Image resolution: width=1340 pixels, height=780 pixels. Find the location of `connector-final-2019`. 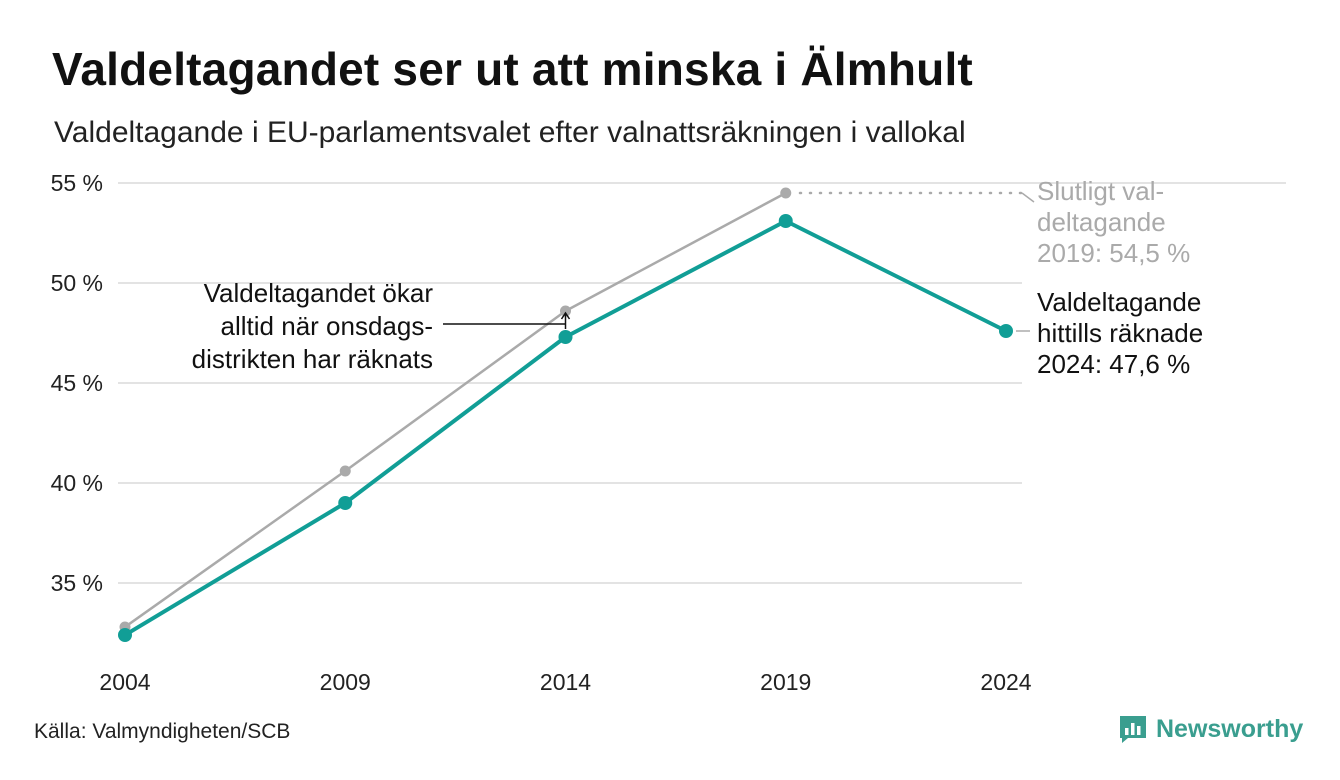

connector-final-2019 is located at coordinates (1028, 197).